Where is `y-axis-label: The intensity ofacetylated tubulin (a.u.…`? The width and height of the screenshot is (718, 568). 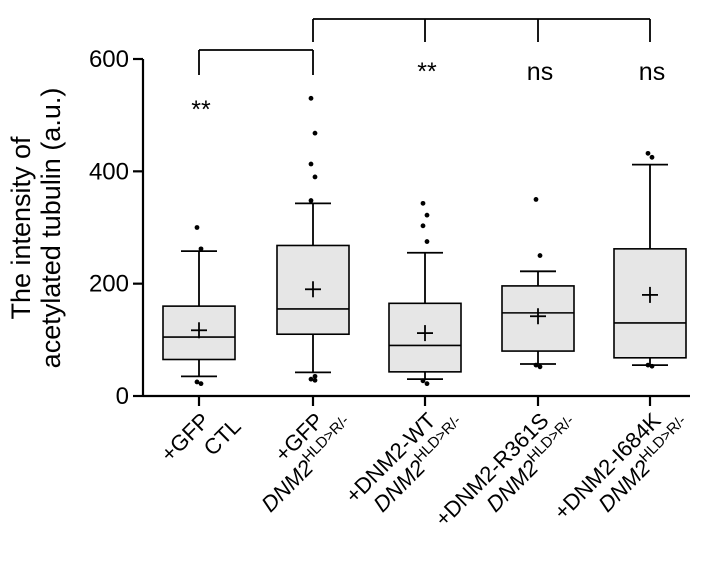
y-axis-label: The intensity ofacetylated tubulin (a.u.… is located at coordinates (36, 228).